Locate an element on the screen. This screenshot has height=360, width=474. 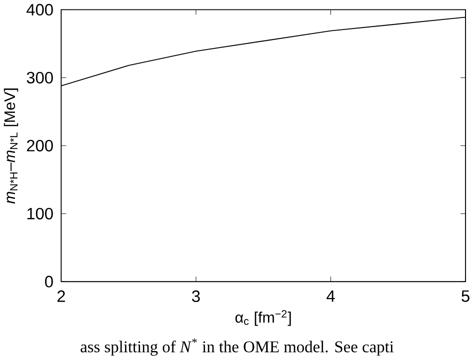
y-tick-label: 400 is located at coordinates (39, 10).